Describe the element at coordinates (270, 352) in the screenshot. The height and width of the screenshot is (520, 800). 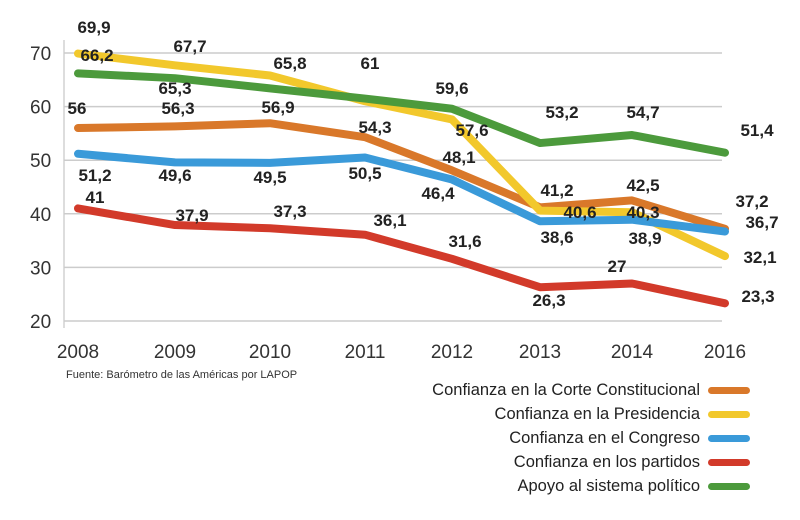
I see `x-tick-label: 2010` at that location.